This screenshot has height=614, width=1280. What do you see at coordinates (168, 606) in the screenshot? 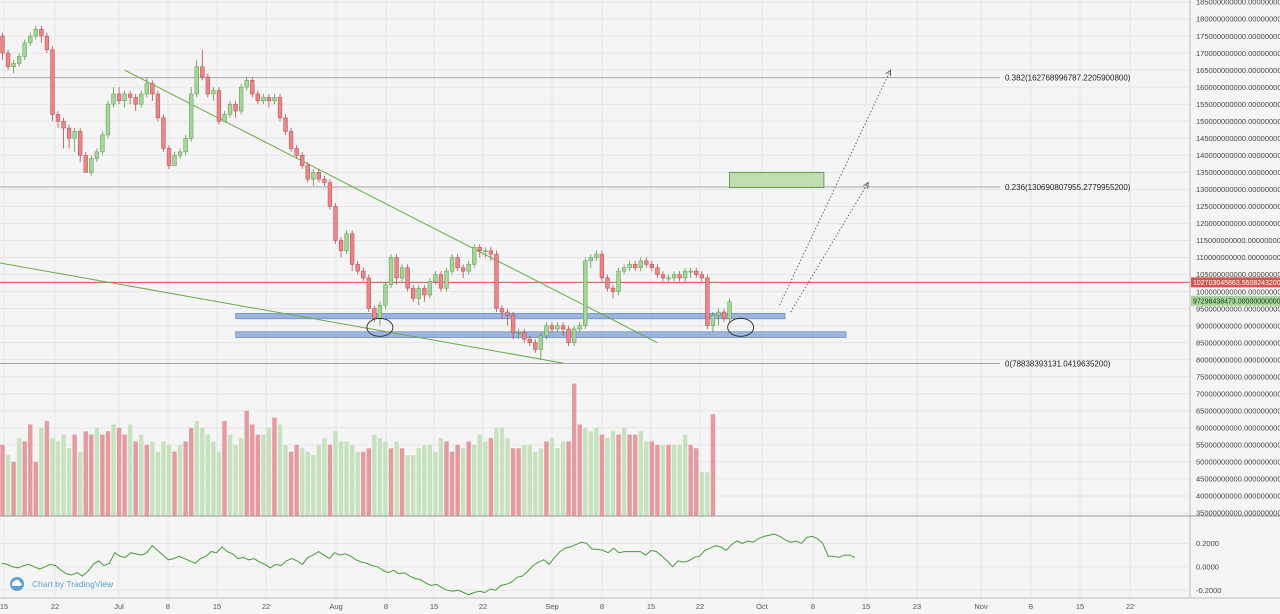
I see `time-tick-label: 8` at bounding box center [168, 606].